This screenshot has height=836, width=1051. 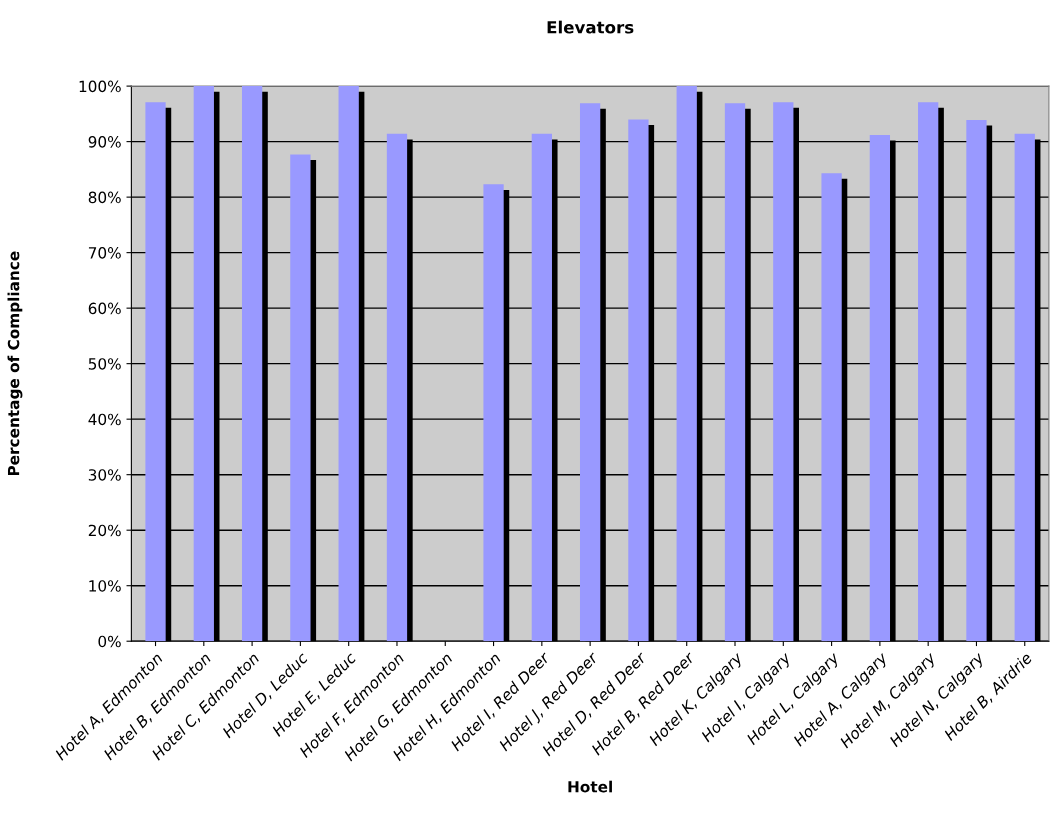 I want to click on y-tick-label: 100%, so click(x=100, y=86).